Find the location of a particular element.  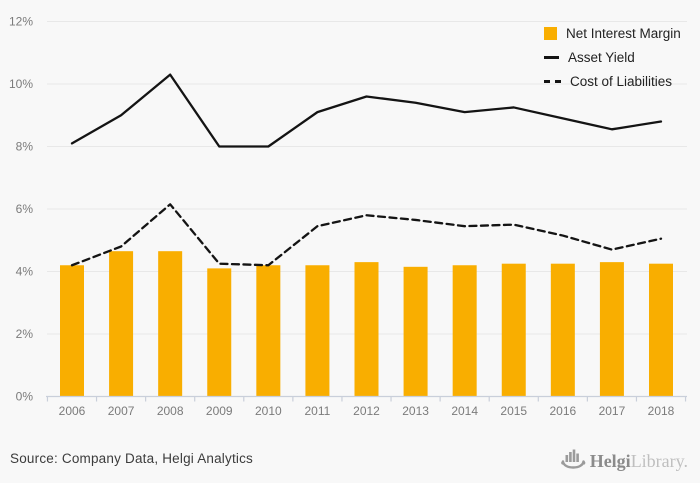

logo-text-bold: Helgi is located at coordinates (610, 461).